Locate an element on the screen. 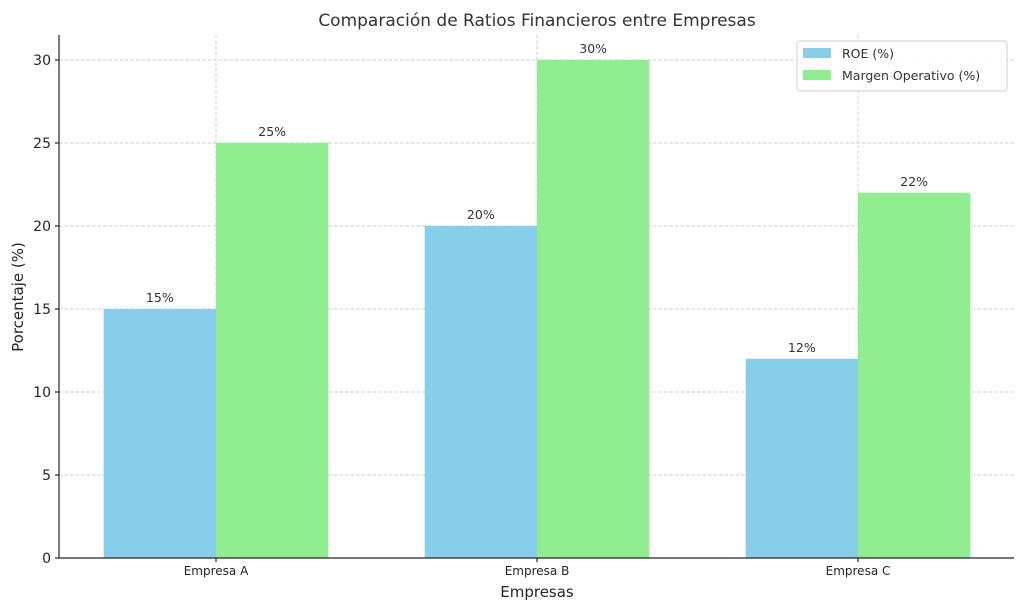 The height and width of the screenshot is (611, 1024). legend-box is located at coordinates (902, 66).